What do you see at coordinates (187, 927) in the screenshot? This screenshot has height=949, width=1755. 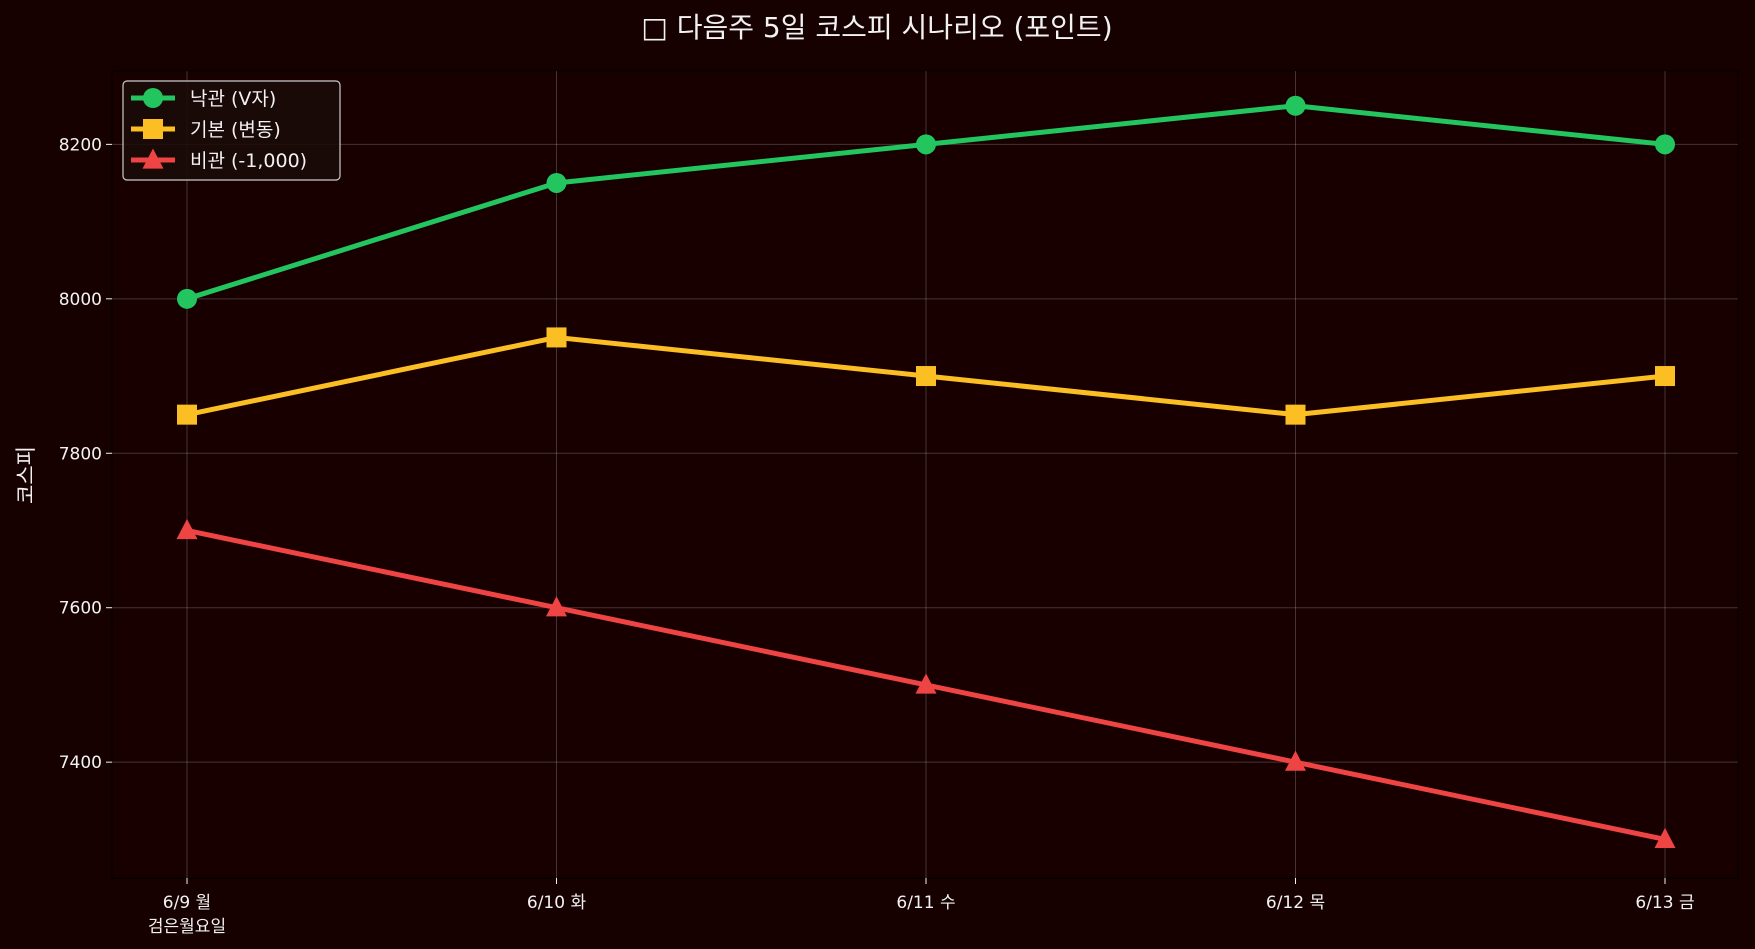 I see `x-tick-sublabel: 검은월요일` at bounding box center [187, 927].